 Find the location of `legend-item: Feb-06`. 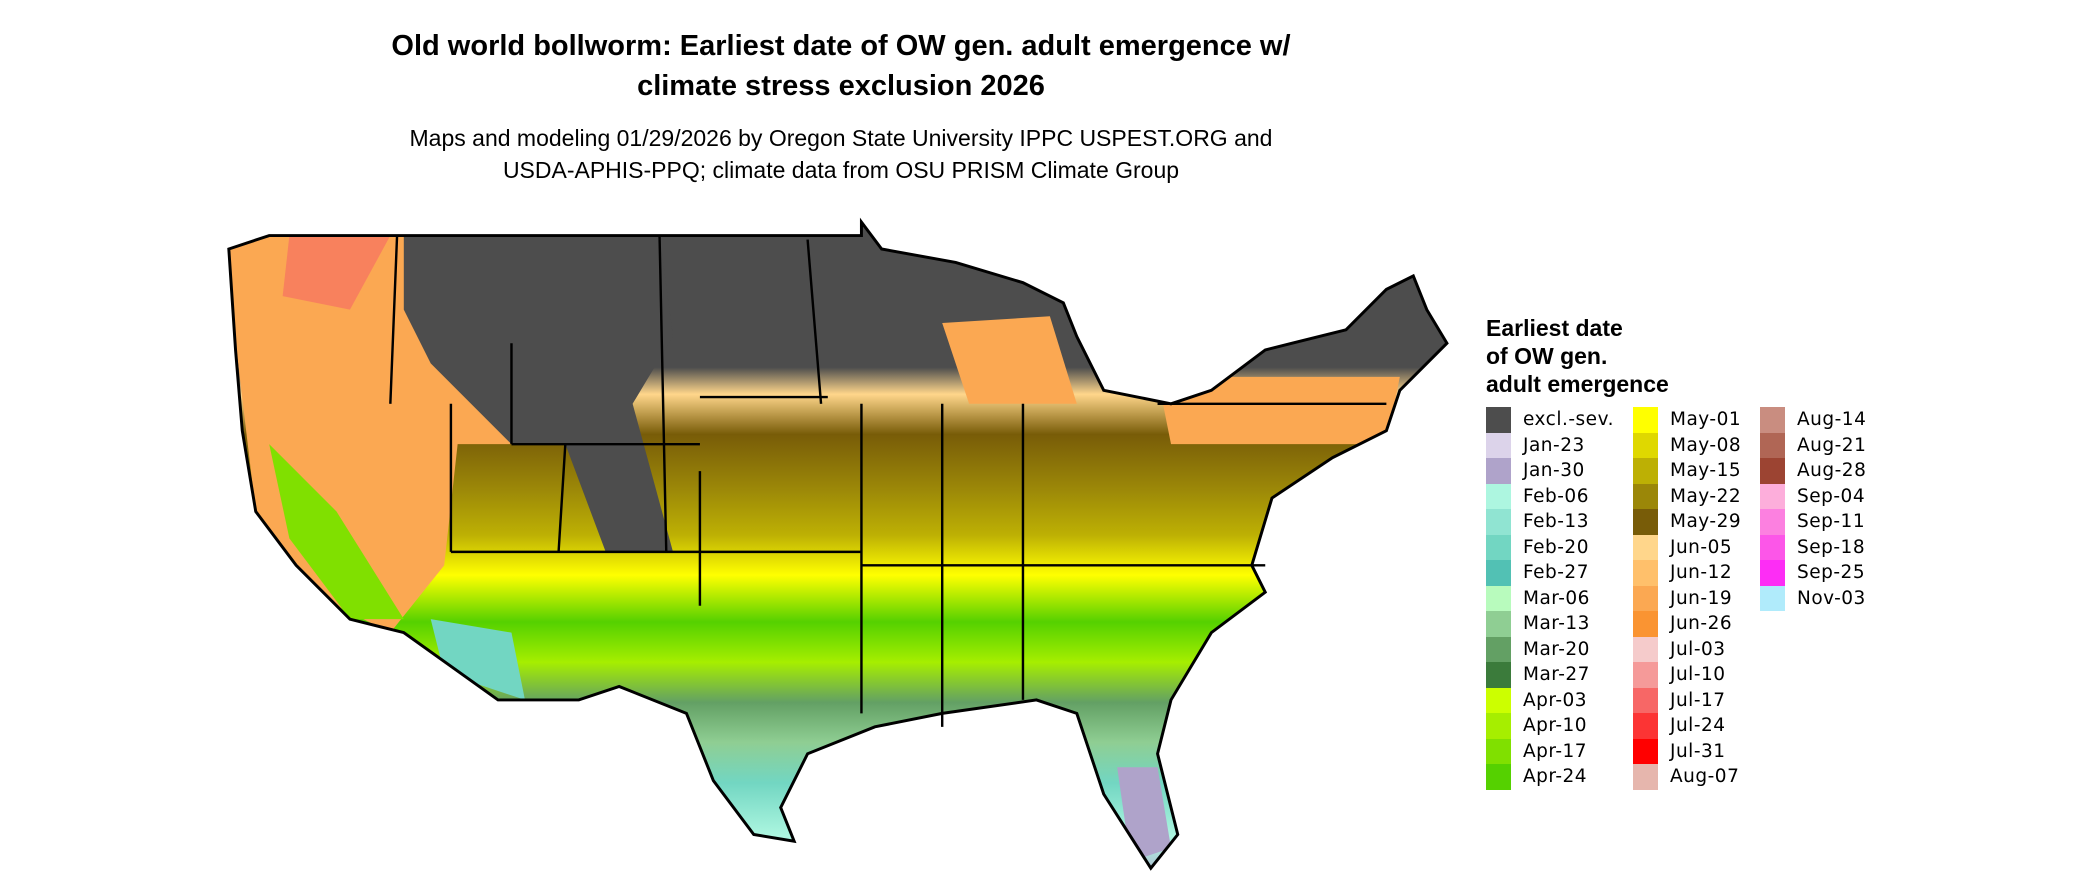

legend-item: Feb-06 is located at coordinates (1537, 496).